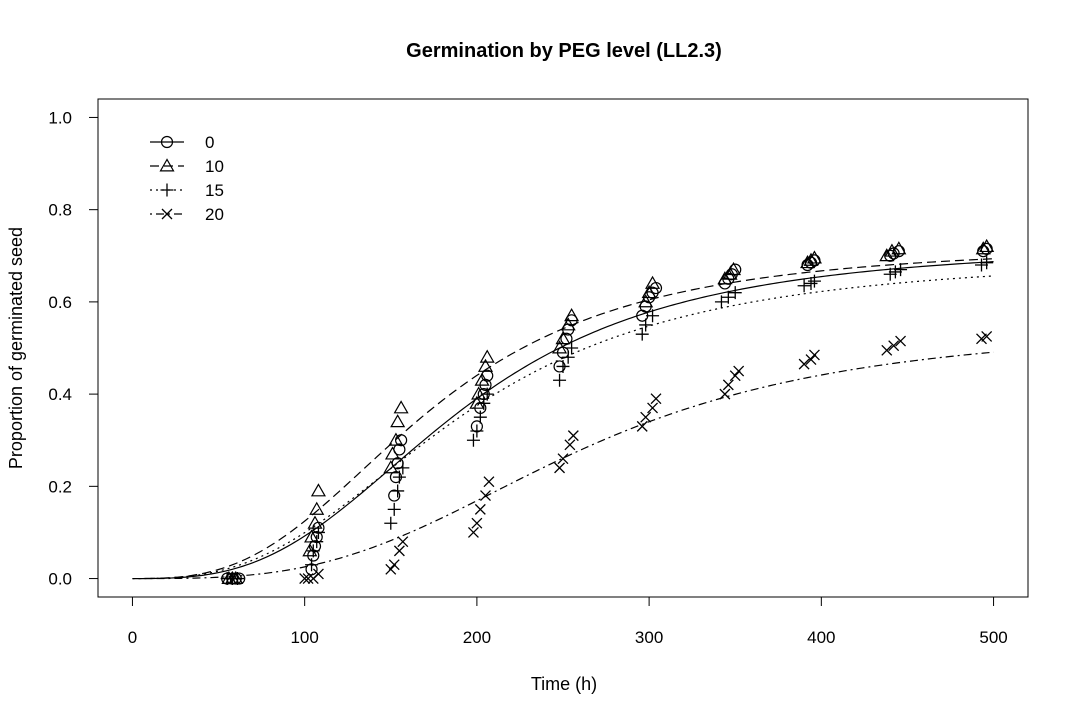  Describe the element at coordinates (649, 637) in the screenshot. I see `x-tick-label: 300` at that location.